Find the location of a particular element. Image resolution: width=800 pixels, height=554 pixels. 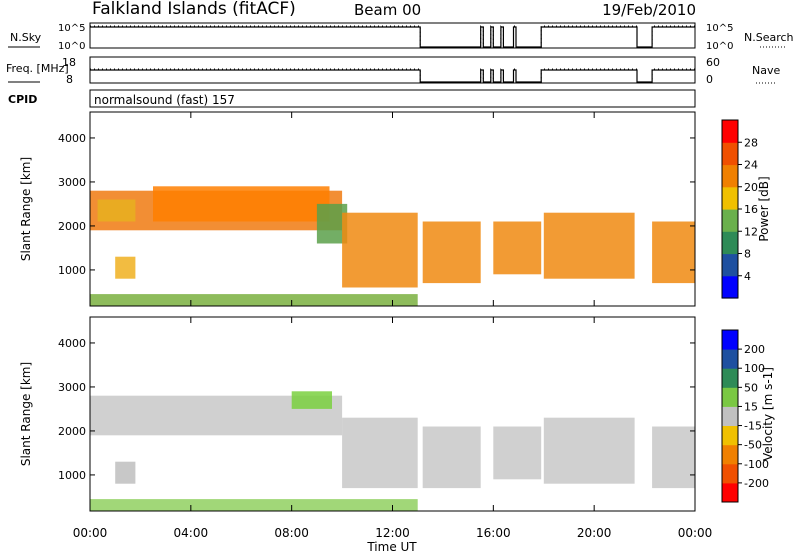

noise-right-tick-top: 10^5 is located at coordinates (719, 28).